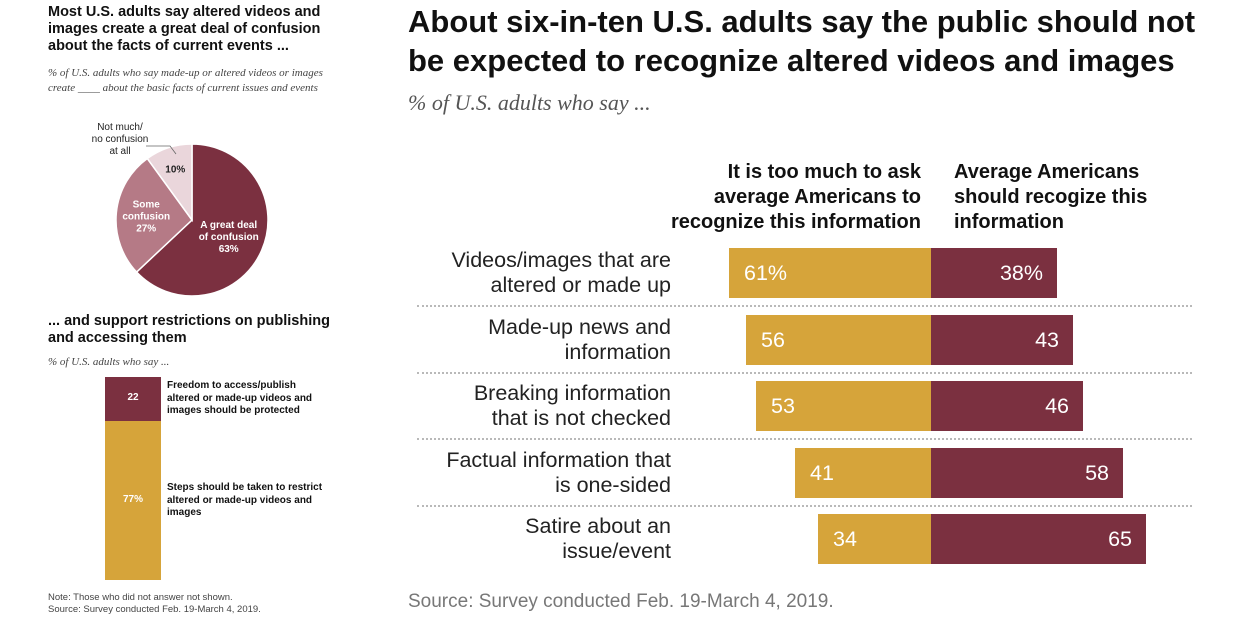 This screenshot has height=621, width=1239. Describe the element at coordinates (521, 340) in the screenshot. I see `row-category-label: Made-up news and information` at that location.